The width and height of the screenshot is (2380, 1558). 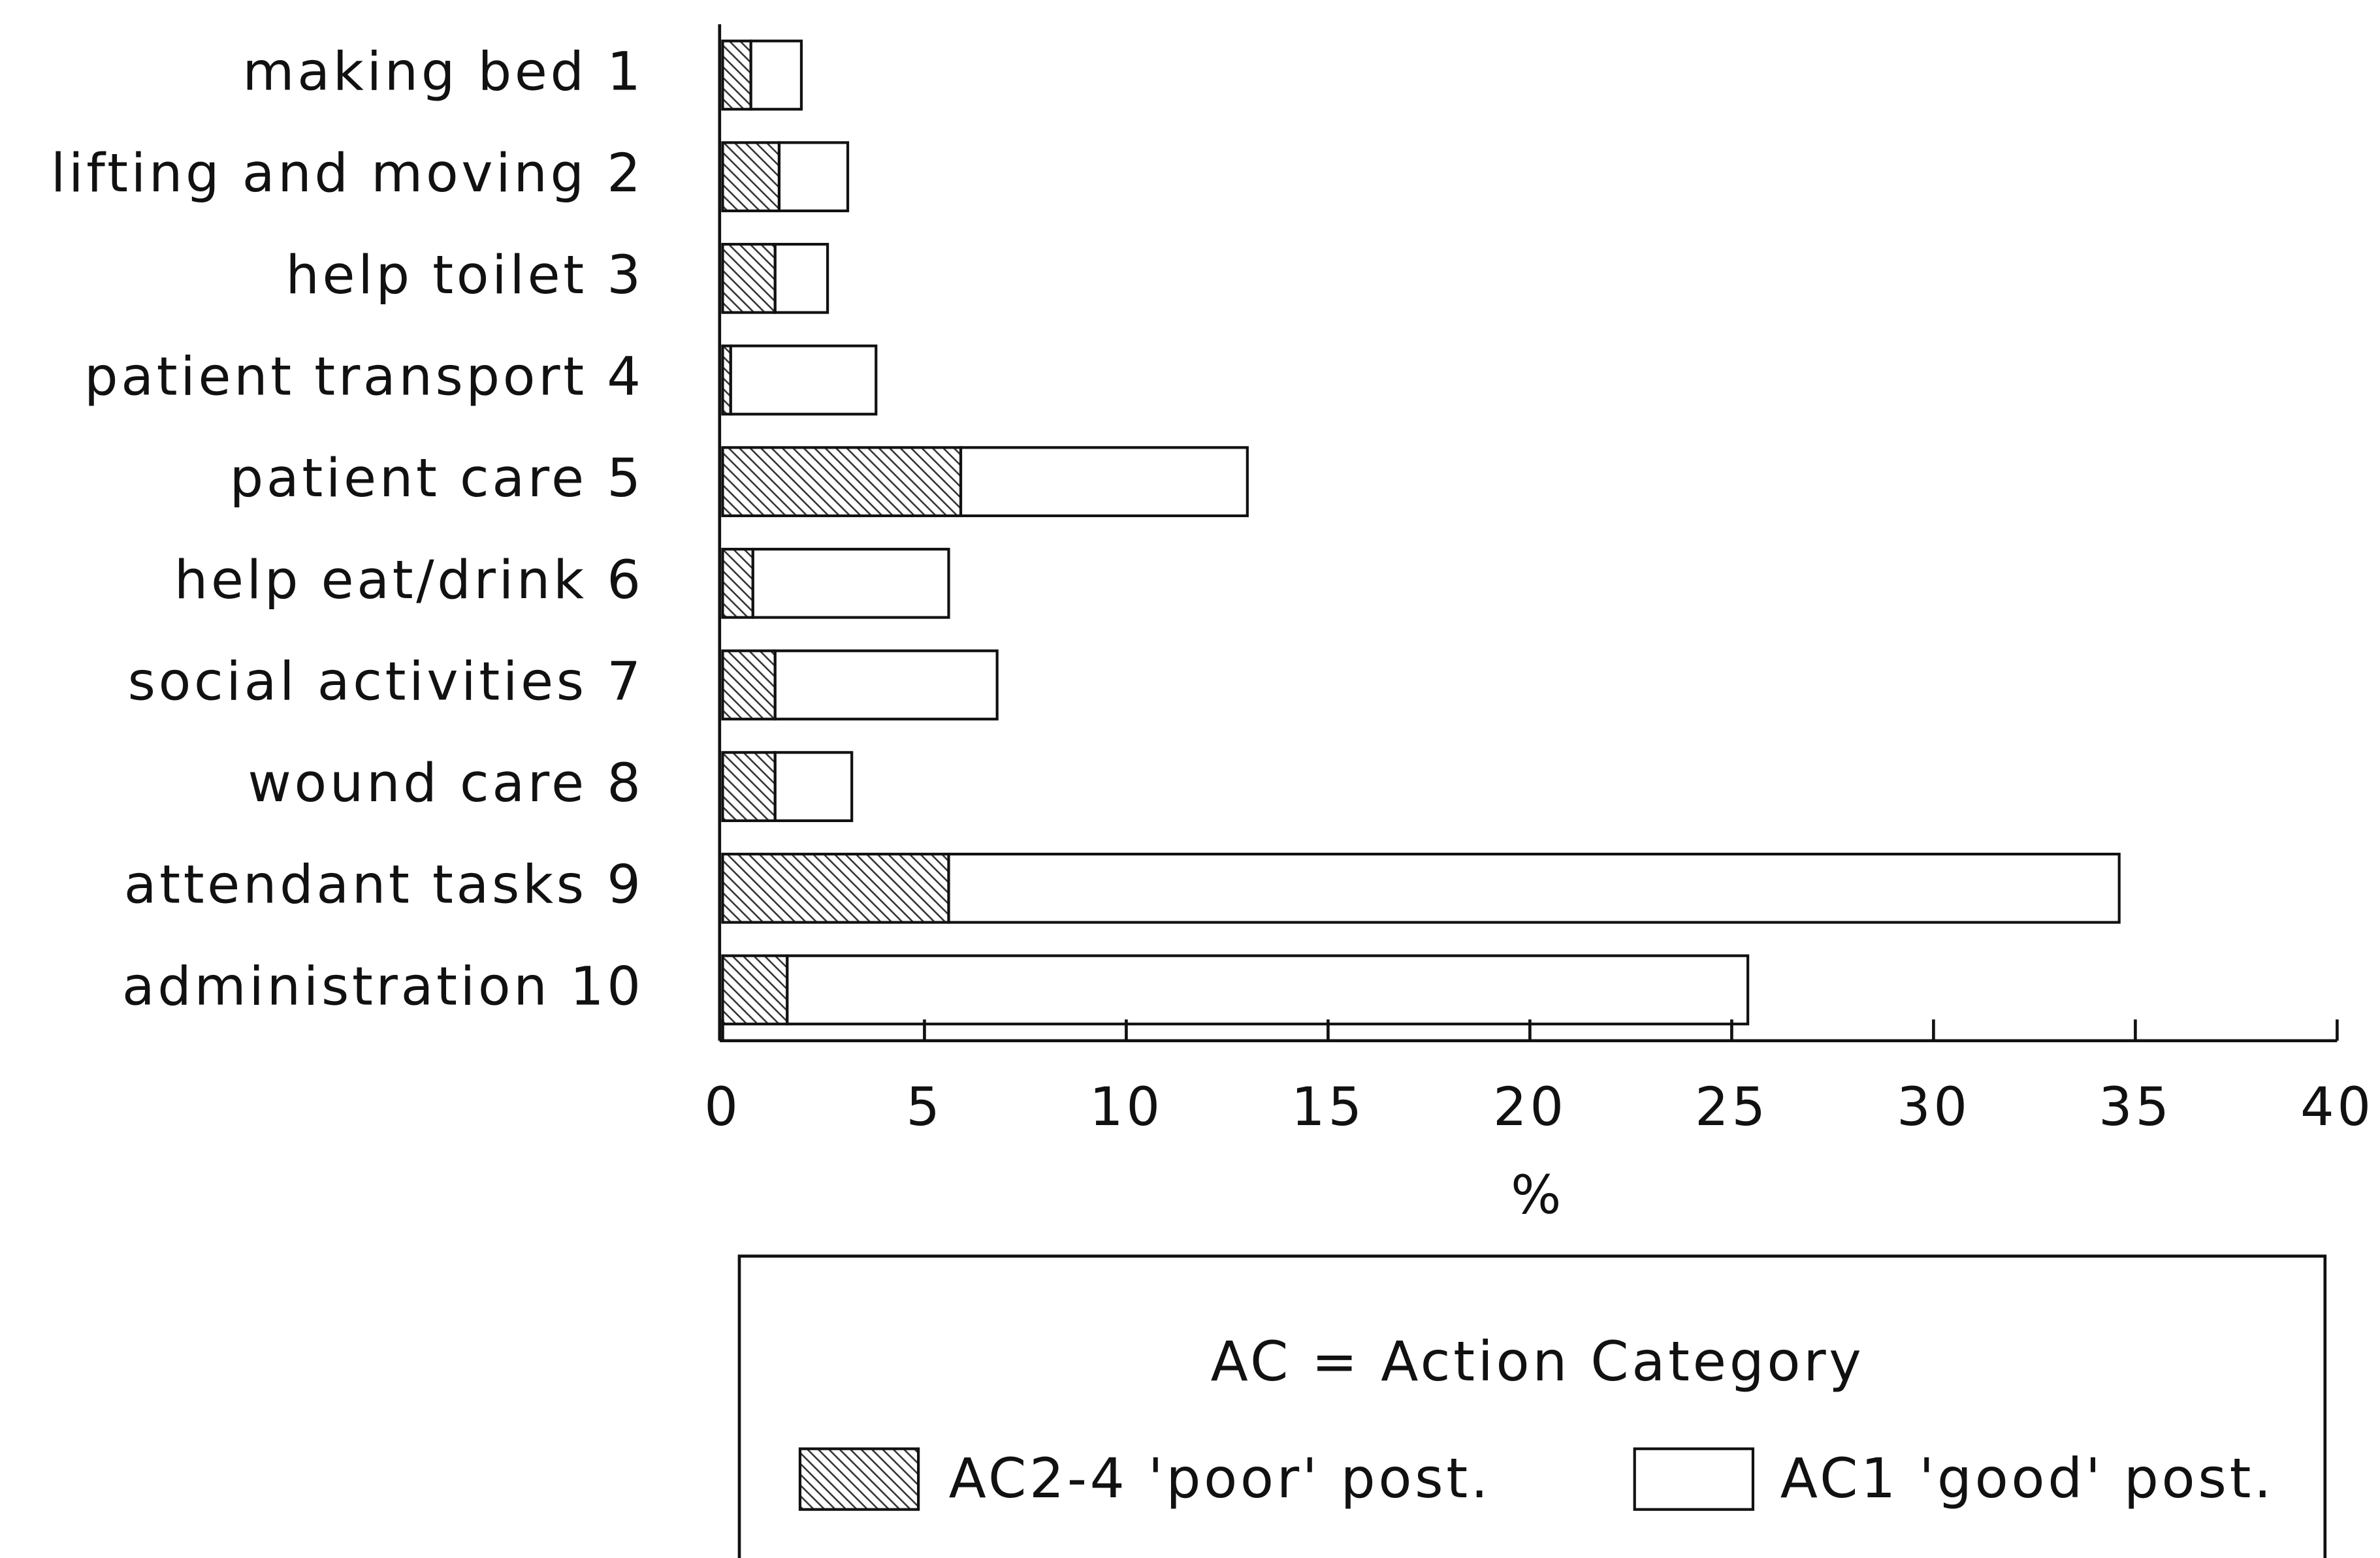 What do you see at coordinates (464, 275) in the screenshot?
I see `y-tick-label: help toilet 3` at bounding box center [464, 275].